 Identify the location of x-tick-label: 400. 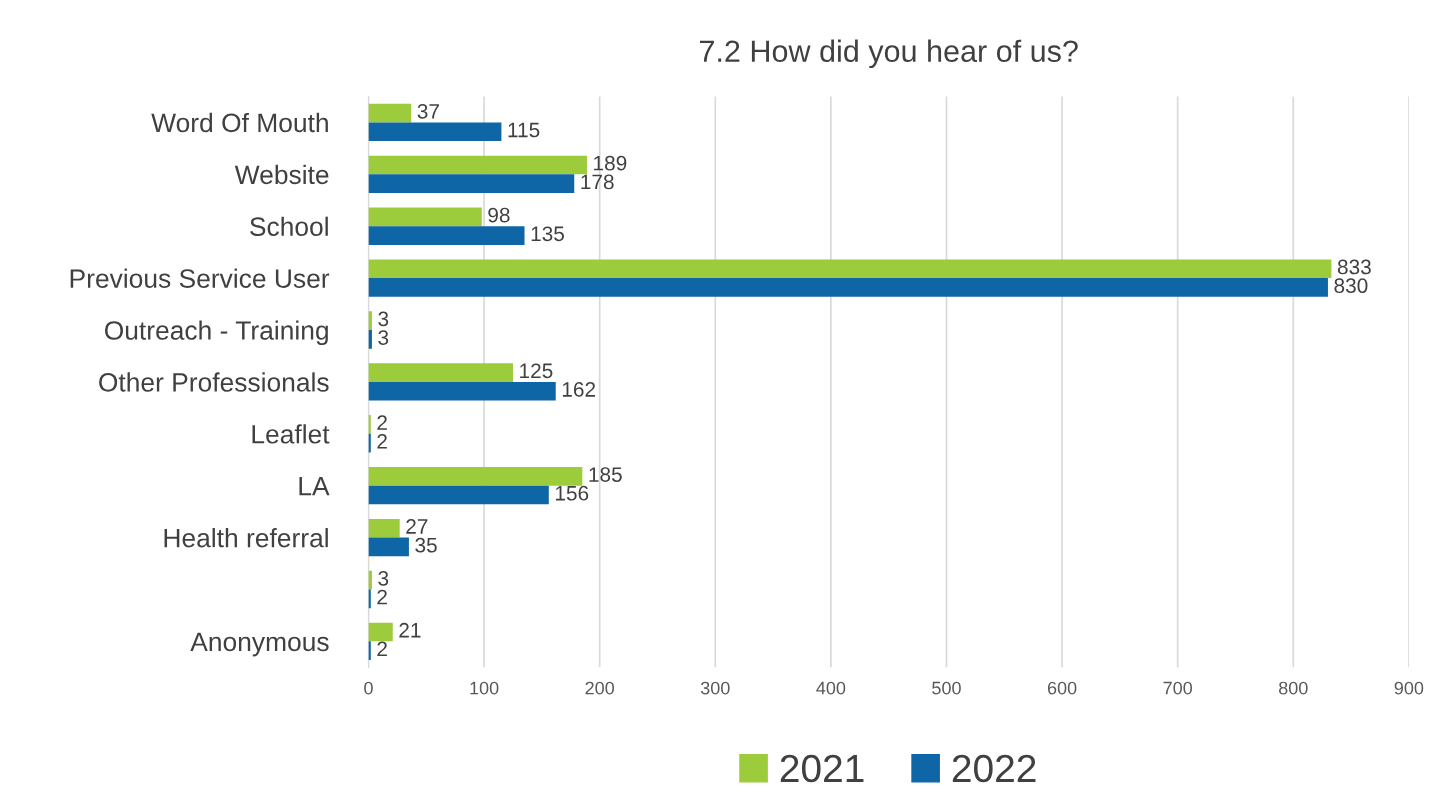
(831, 688).